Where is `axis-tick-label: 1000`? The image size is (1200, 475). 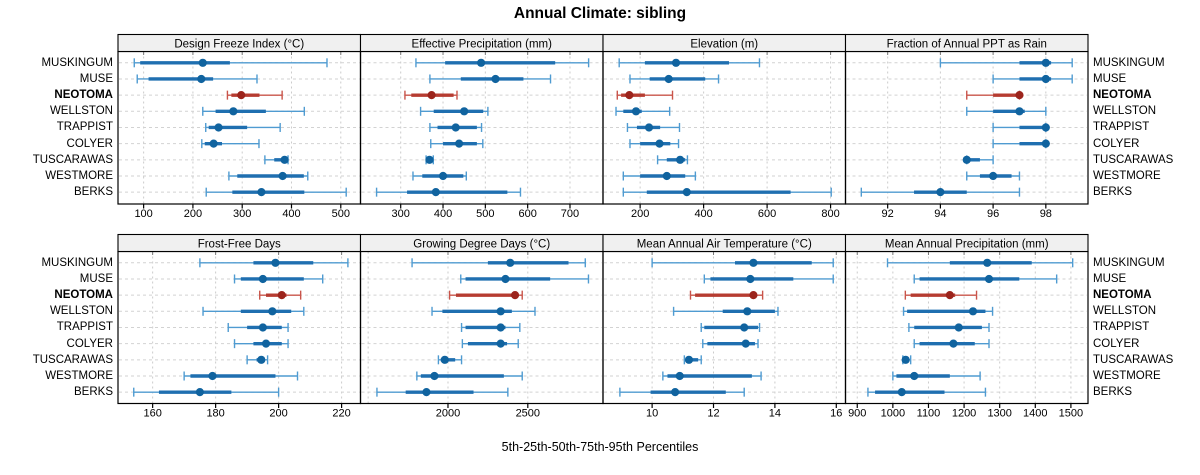 axis-tick-label: 1000 is located at coordinates (893, 414).